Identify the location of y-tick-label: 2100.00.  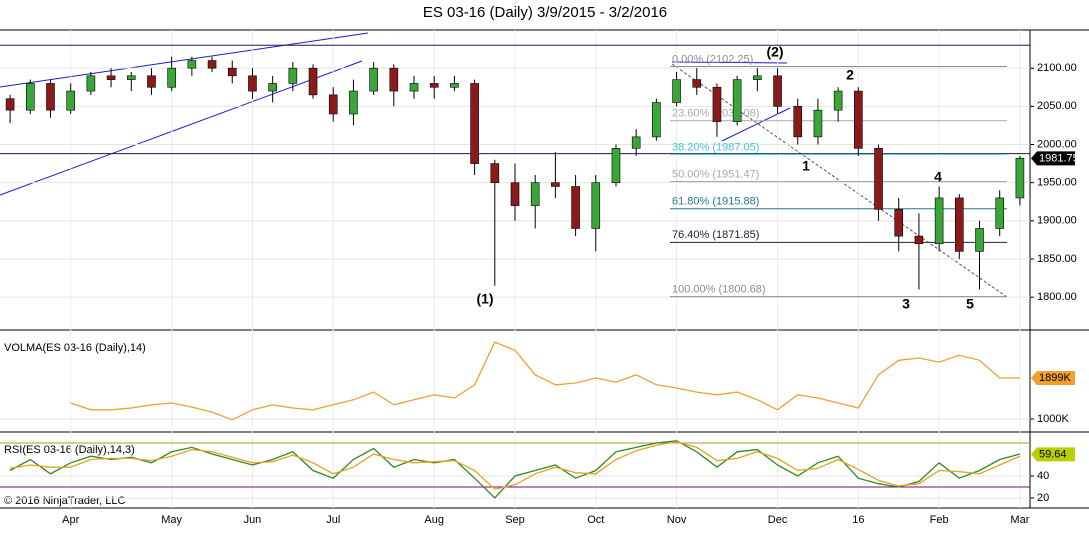
(1057, 68).